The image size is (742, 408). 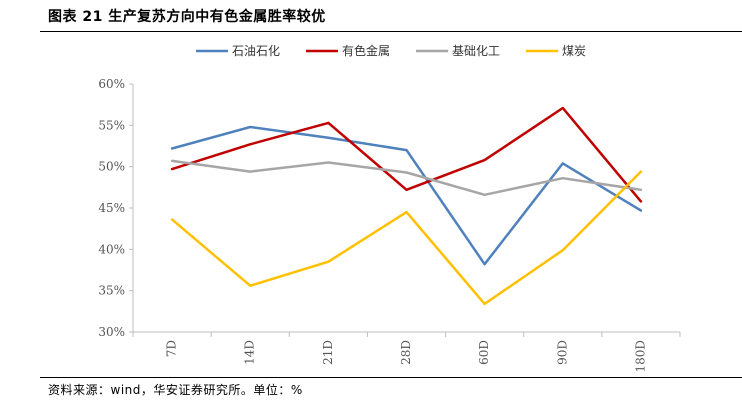 I want to click on top-divider, so click(x=391, y=31).